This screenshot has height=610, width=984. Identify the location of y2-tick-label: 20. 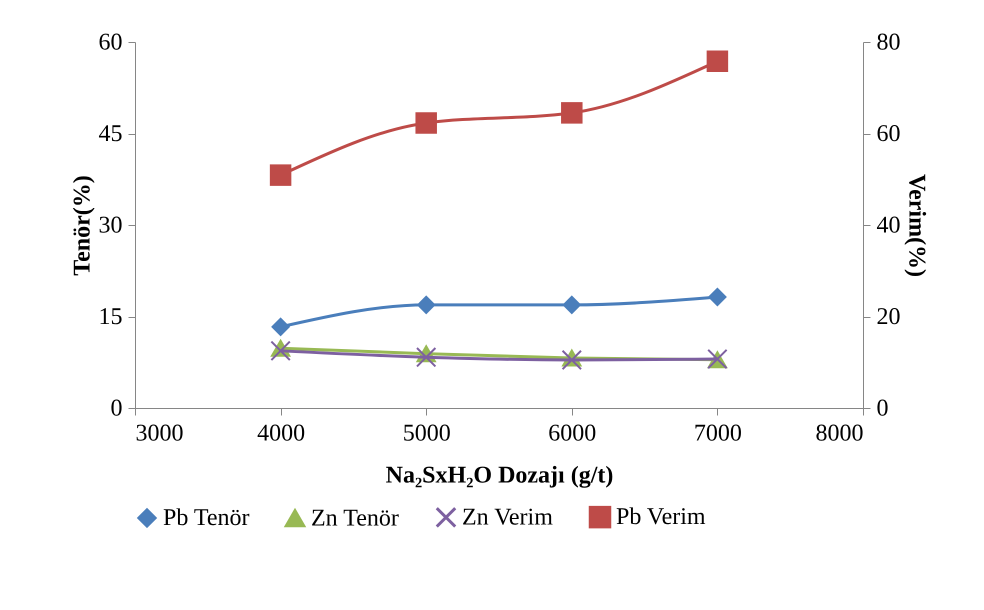
(888, 317).